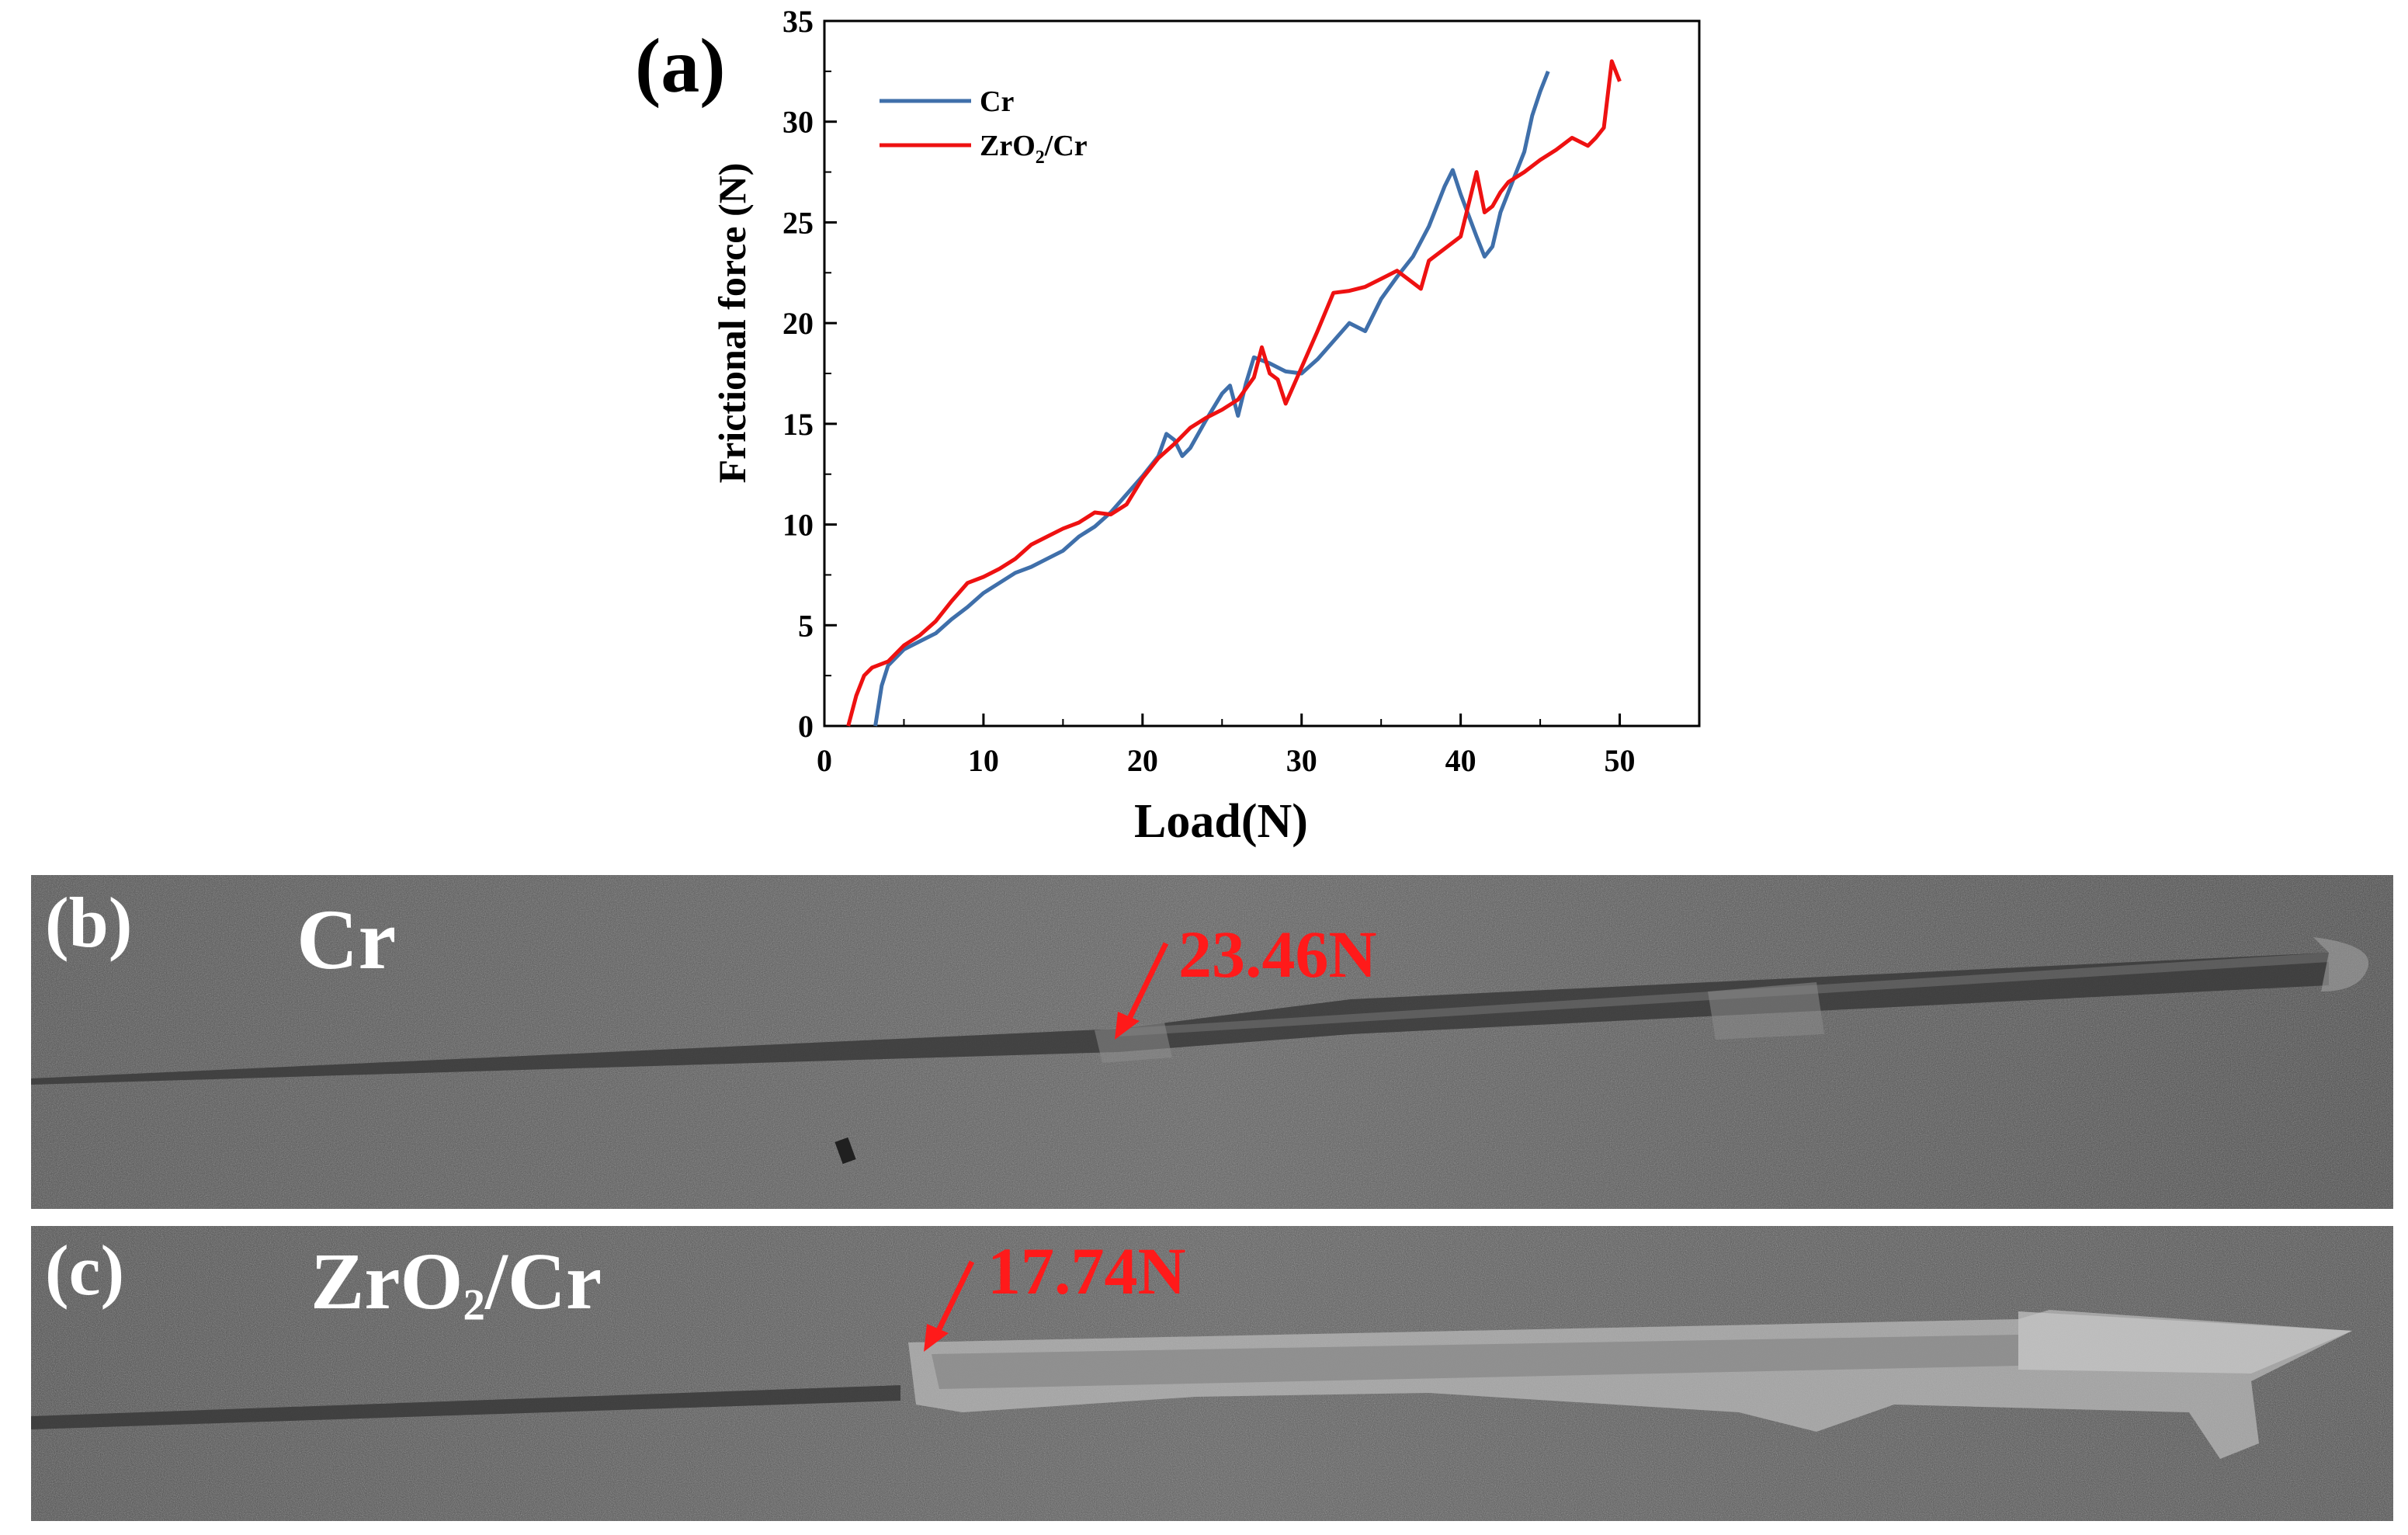 The height and width of the screenshot is (1535, 2408). Describe the element at coordinates (1142, 760) in the screenshot. I see `x-tick-label: 20` at that location.